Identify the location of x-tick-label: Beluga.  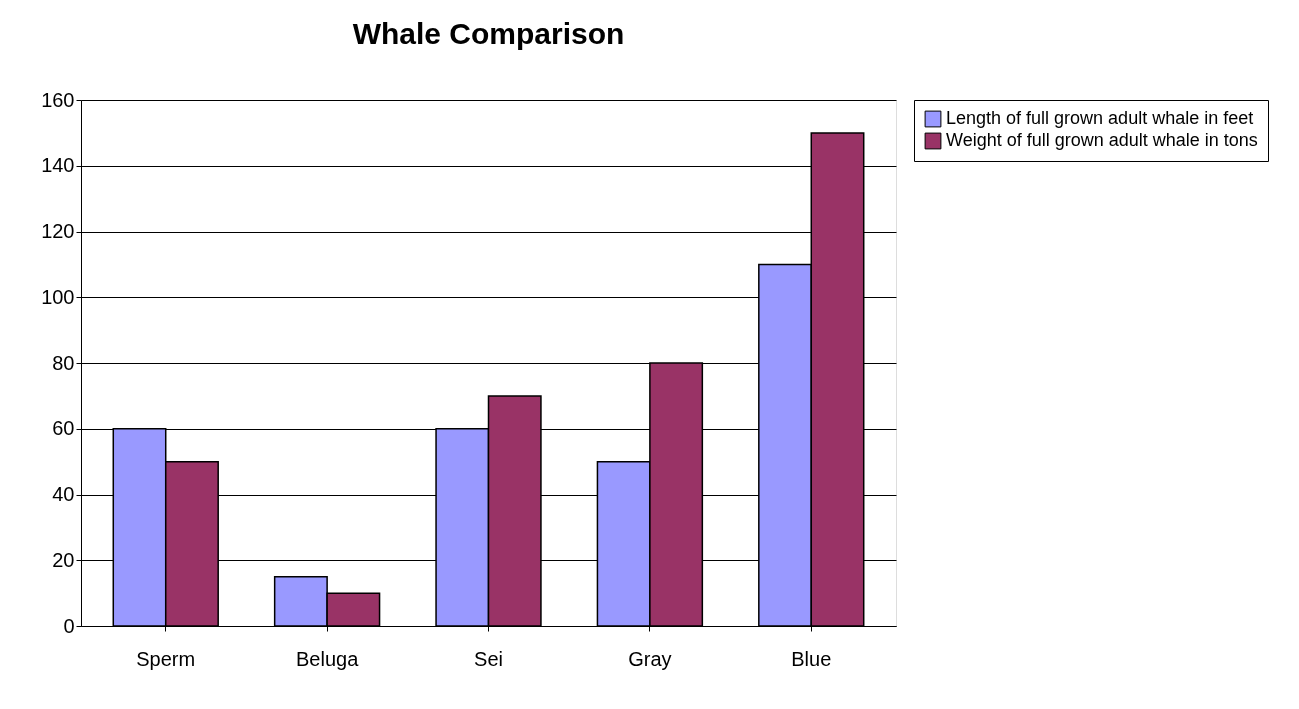
(327, 658).